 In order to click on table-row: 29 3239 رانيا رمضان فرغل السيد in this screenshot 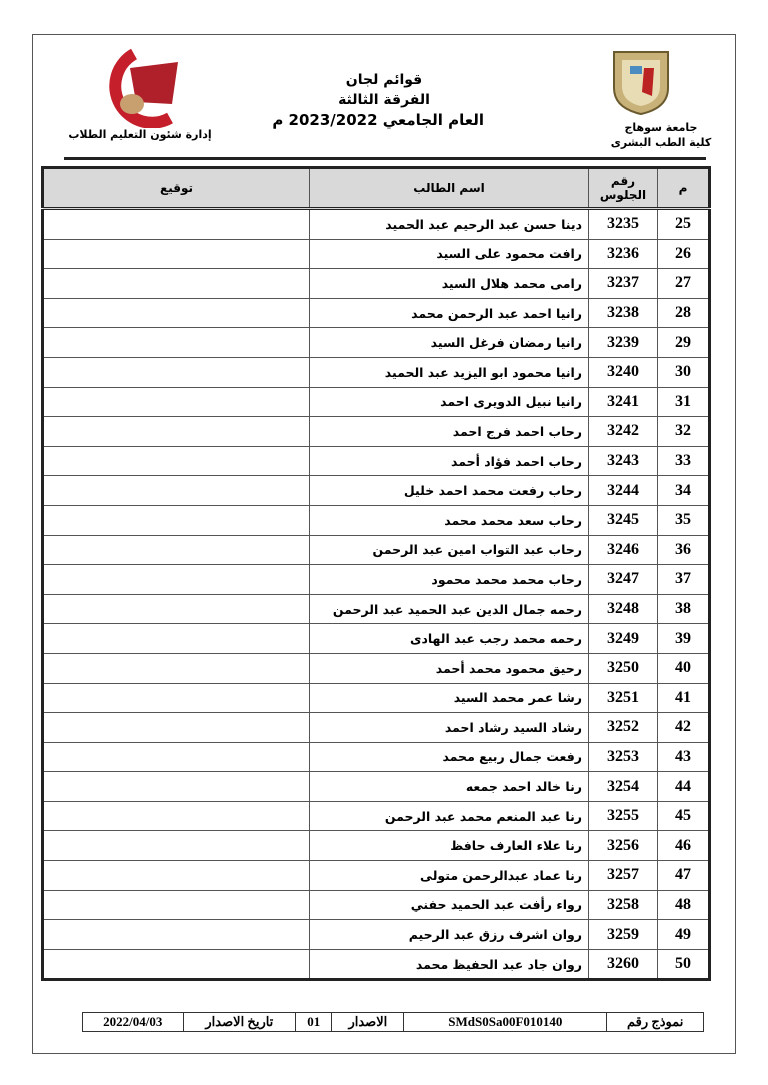, I will do `click(376, 342)`.